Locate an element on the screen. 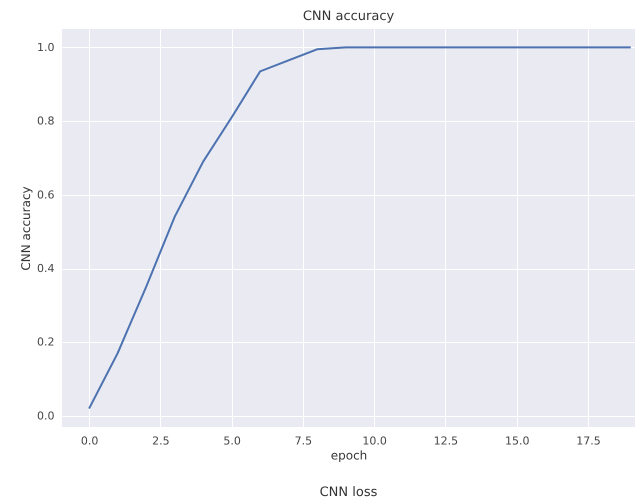 The height and width of the screenshot is (504, 643). x-tick-label: 10.0 is located at coordinates (374, 441).